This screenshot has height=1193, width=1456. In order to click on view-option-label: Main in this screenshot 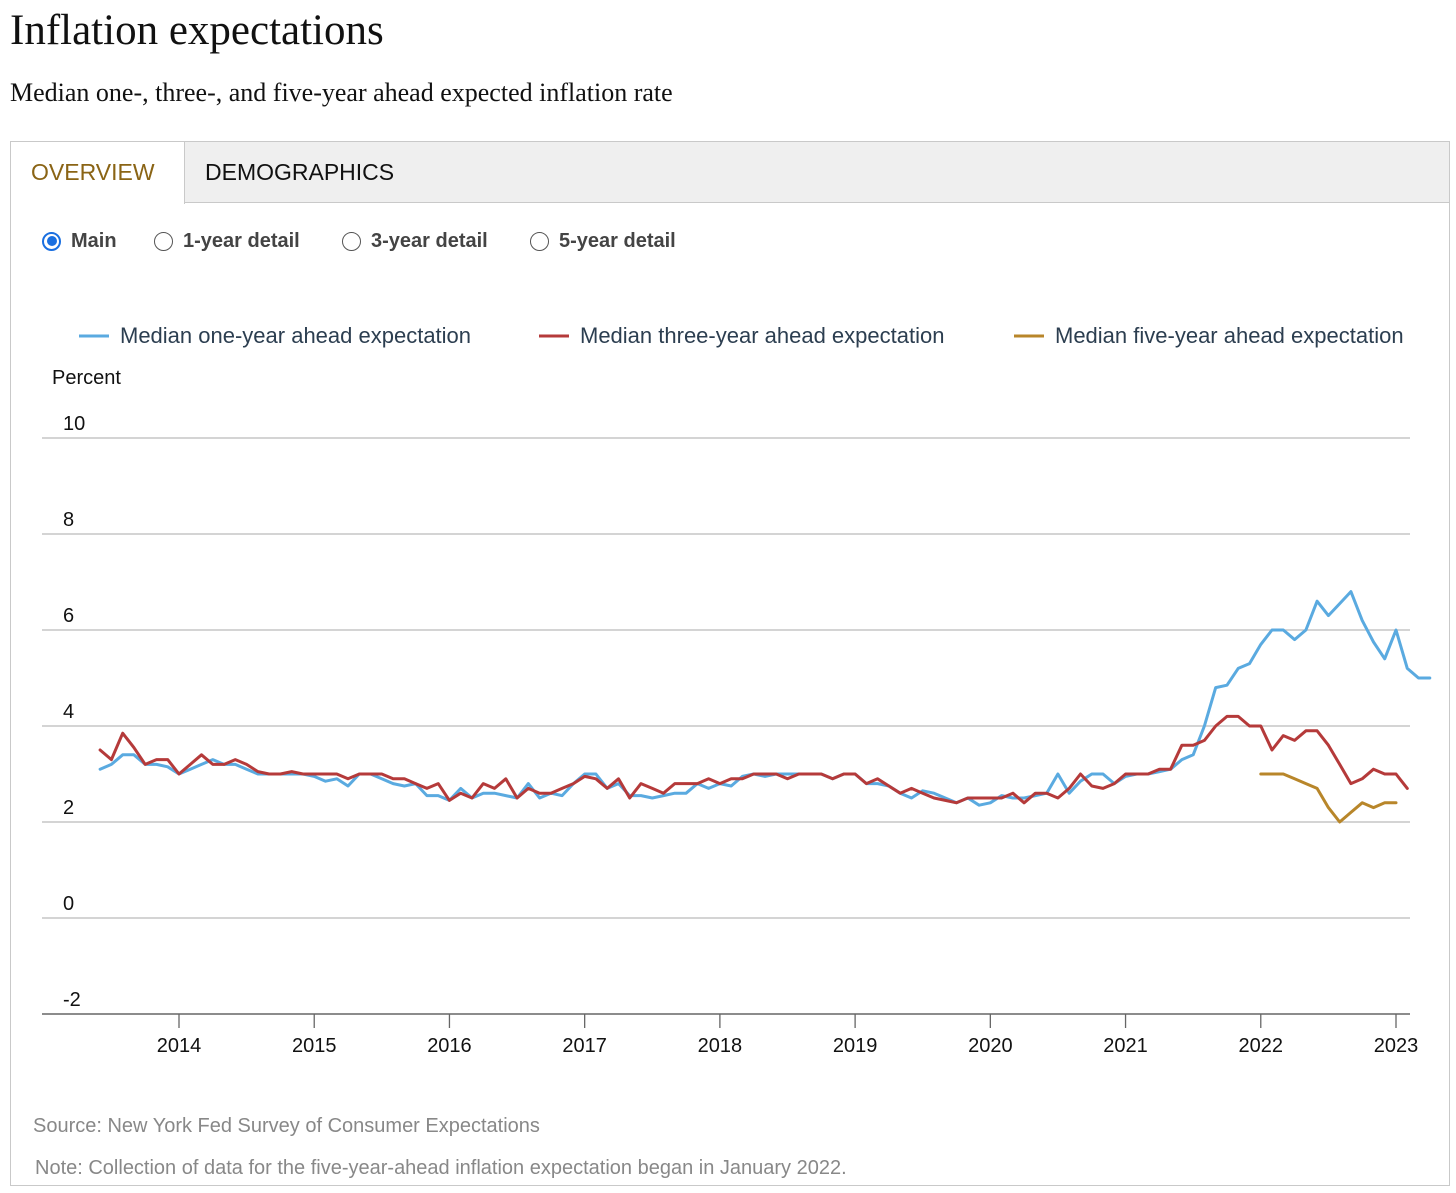, I will do `click(94, 240)`.